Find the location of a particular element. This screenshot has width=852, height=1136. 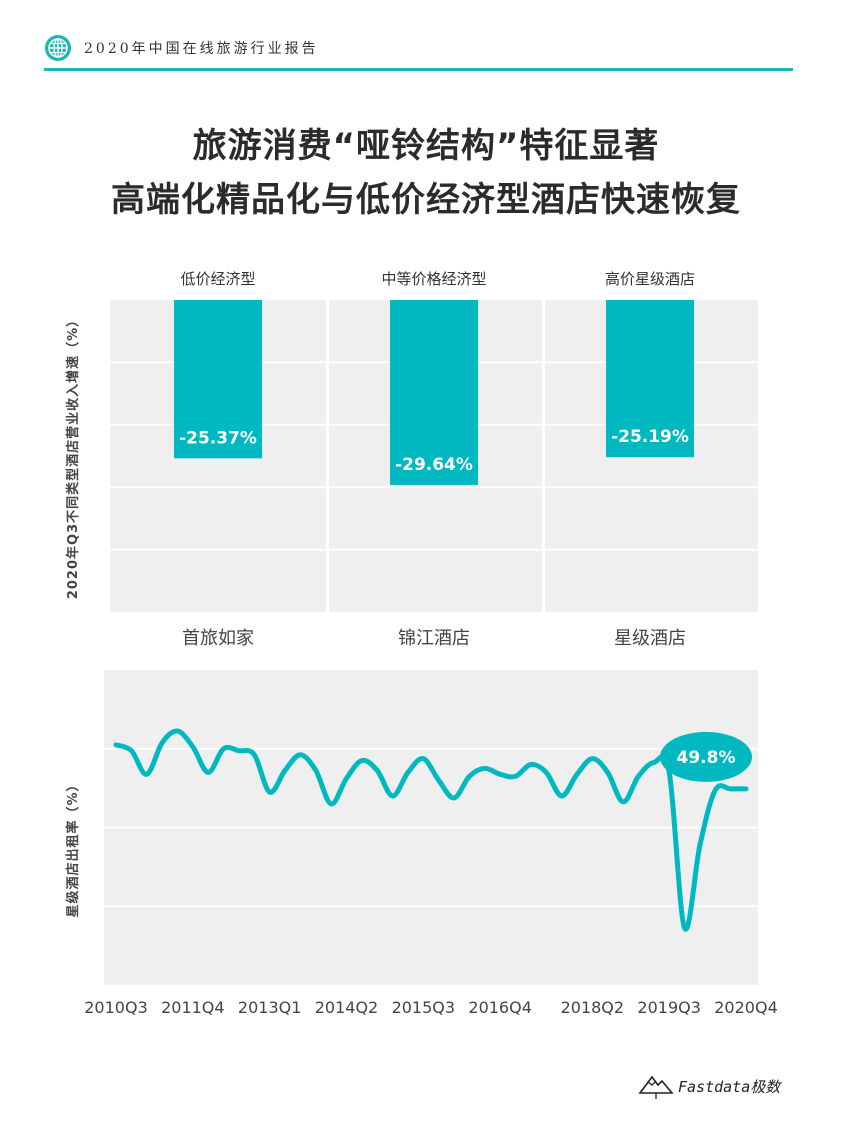

headline-line-2: 高端化精品化与低价经济型酒店快速恢复 is located at coordinates (426, 200).